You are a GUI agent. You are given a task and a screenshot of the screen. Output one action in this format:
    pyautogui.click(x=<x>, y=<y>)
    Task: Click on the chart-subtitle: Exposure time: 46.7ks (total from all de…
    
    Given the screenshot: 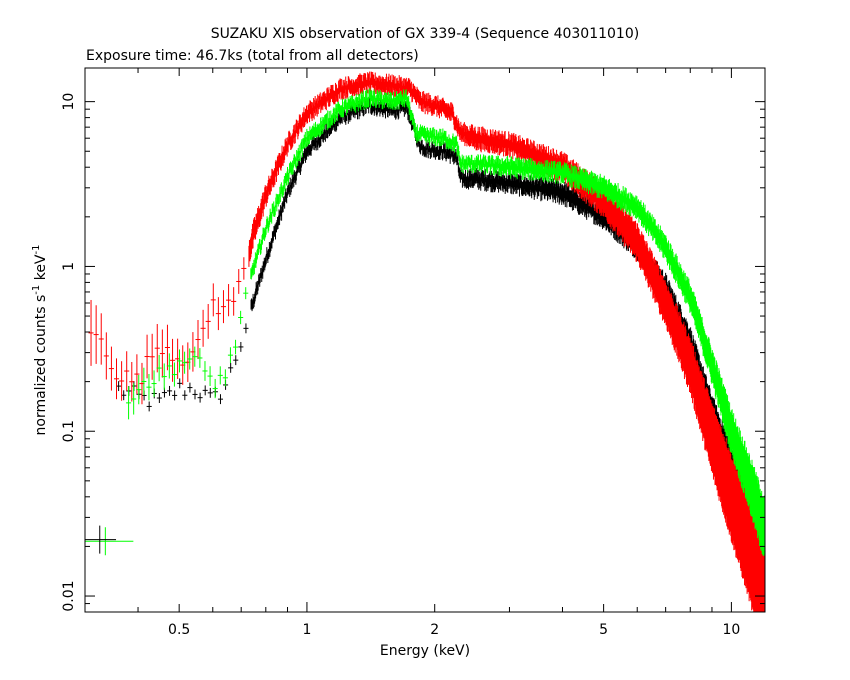 What is the action you would take?
    pyautogui.click(x=252, y=56)
    